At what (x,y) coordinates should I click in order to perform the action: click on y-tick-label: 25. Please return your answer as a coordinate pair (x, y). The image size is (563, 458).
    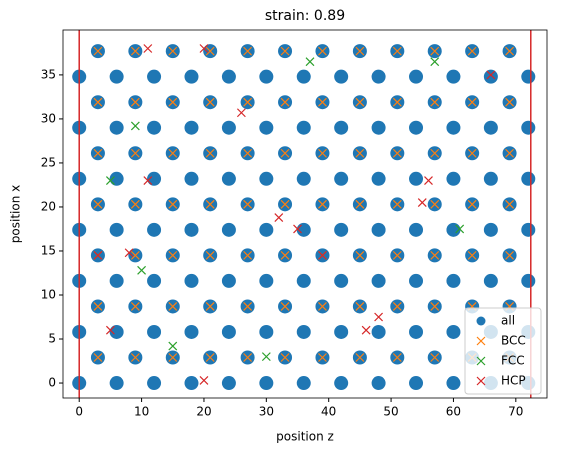
    Looking at the image, I should click on (48, 162).